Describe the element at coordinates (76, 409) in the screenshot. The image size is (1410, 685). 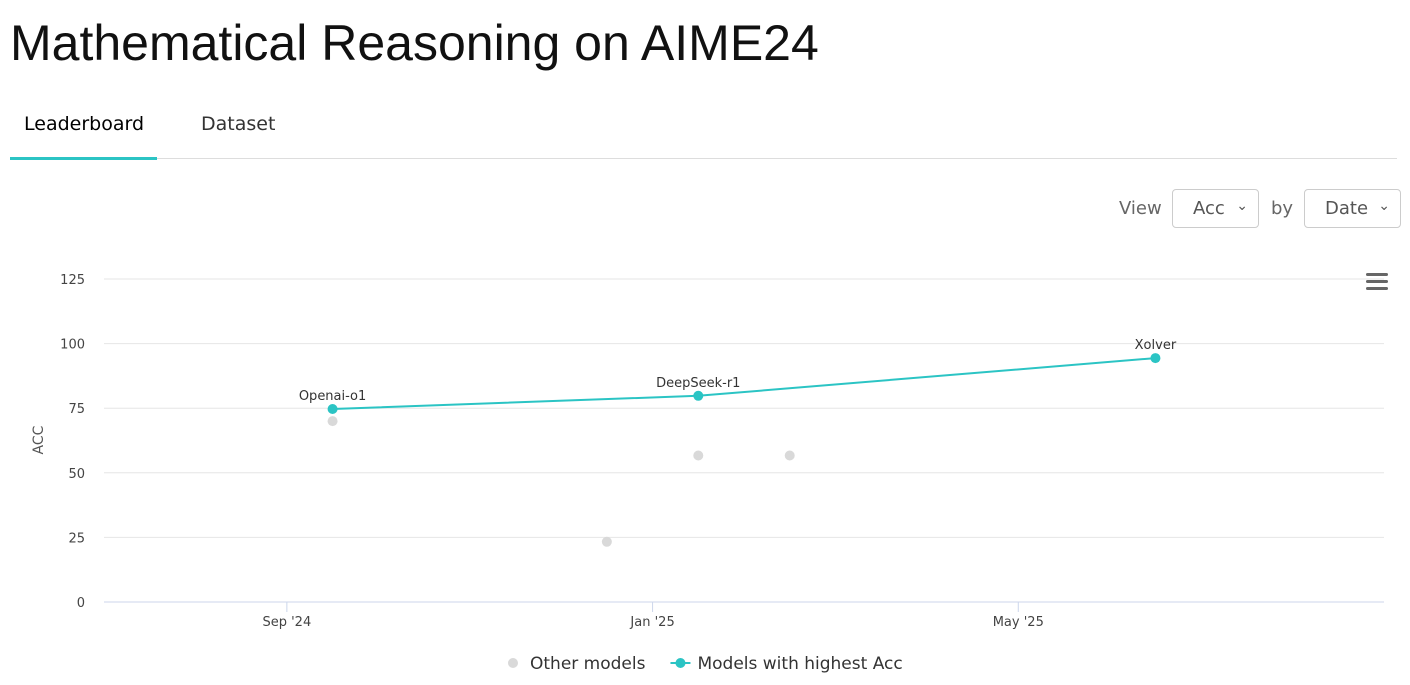
I see `y-tick-label: 75` at that location.